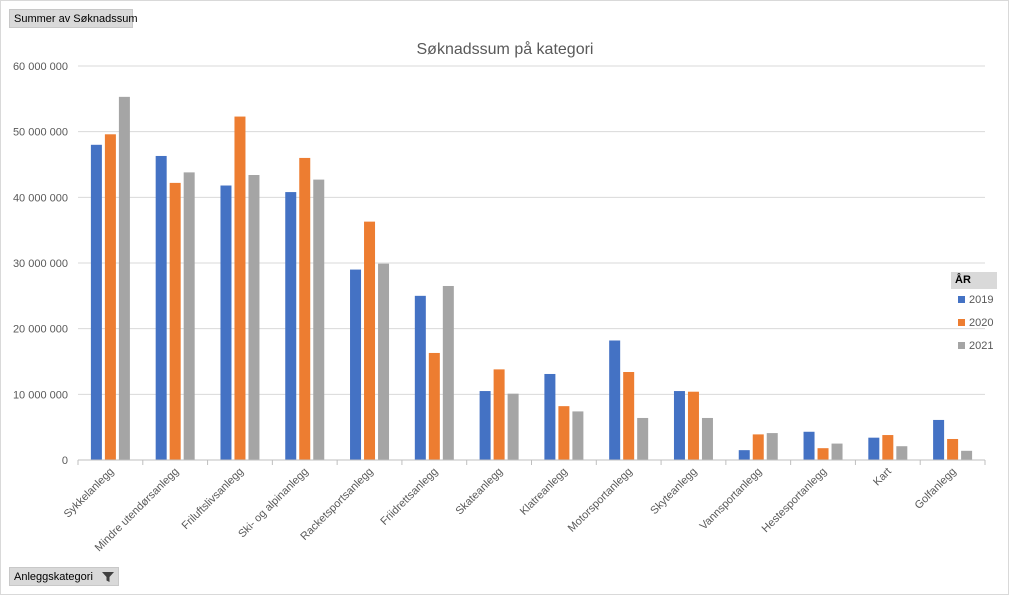 The image size is (1009, 595). What do you see at coordinates (273, 503) in the screenshot?
I see `x-tick-label: Ski- og alpinanlegg` at bounding box center [273, 503].